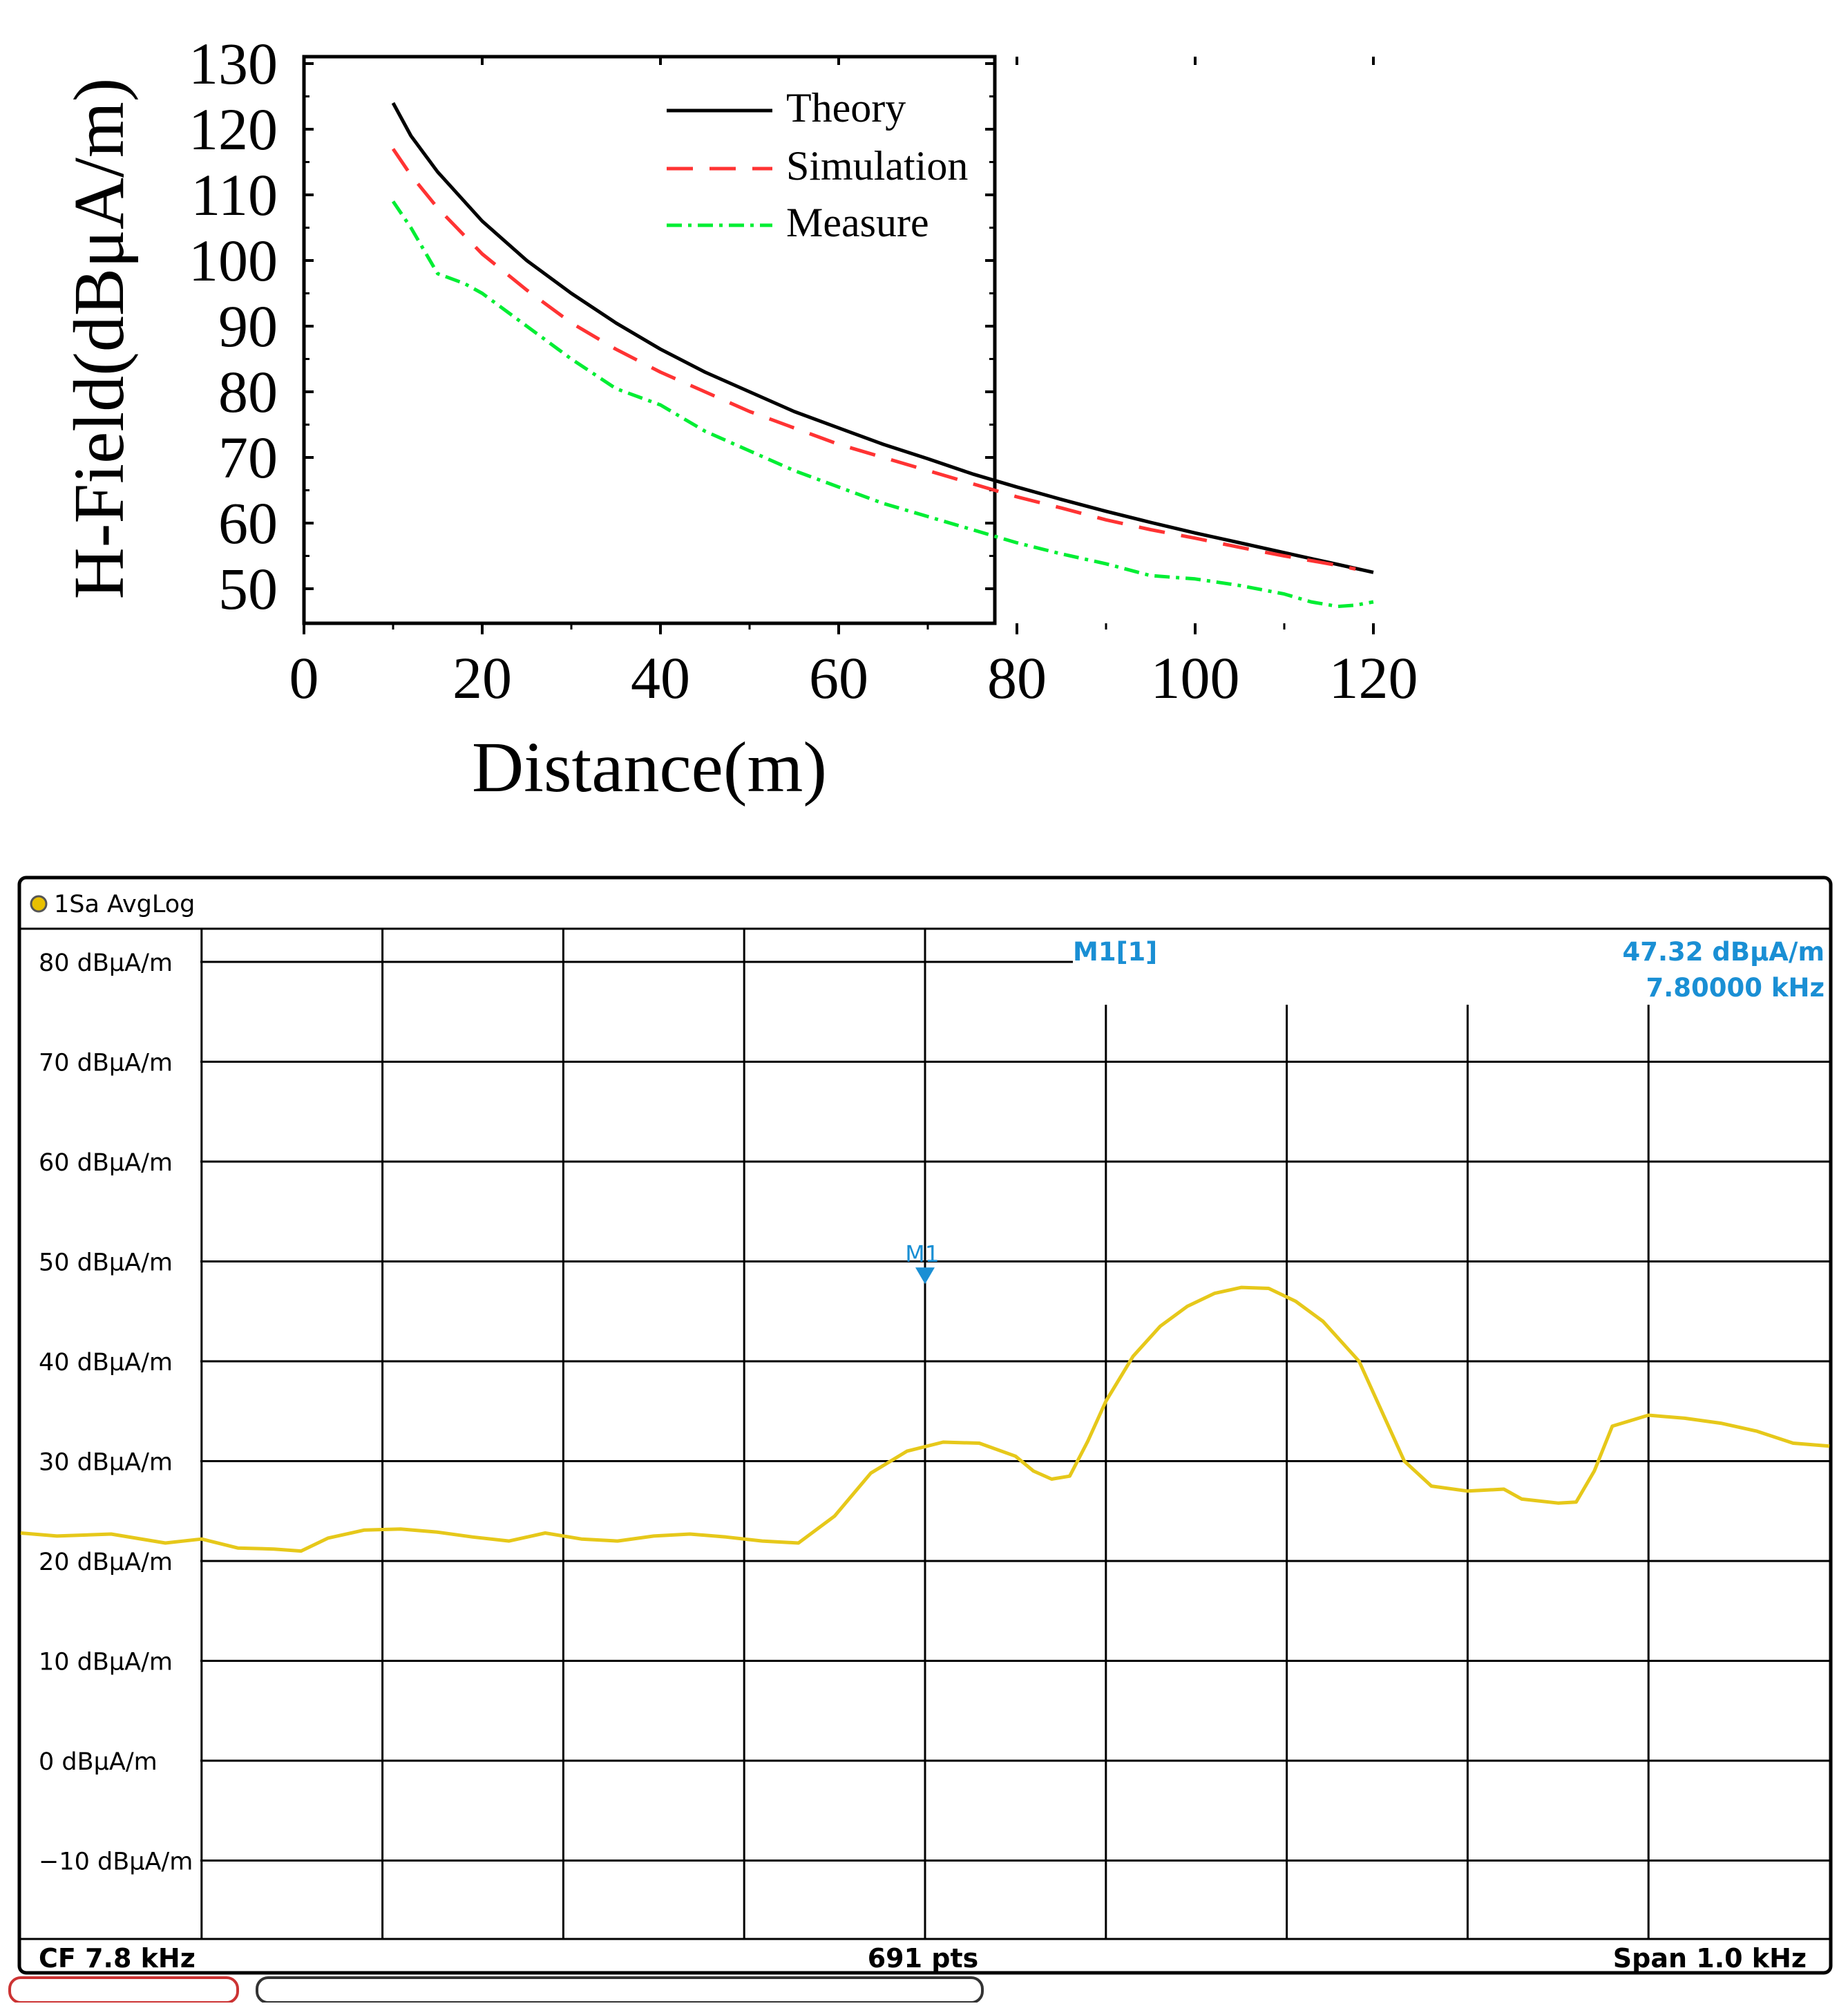 The height and width of the screenshot is (2006, 1848). I want to click on hfield-x-tick-label: 120, so click(1373, 678).